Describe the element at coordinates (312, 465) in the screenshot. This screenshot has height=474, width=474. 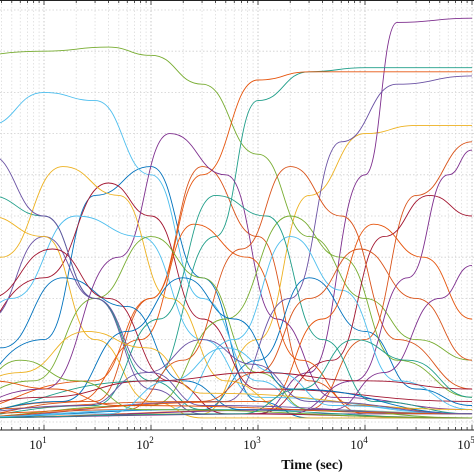
I see `x-axis-label: Time (sec)` at that location.